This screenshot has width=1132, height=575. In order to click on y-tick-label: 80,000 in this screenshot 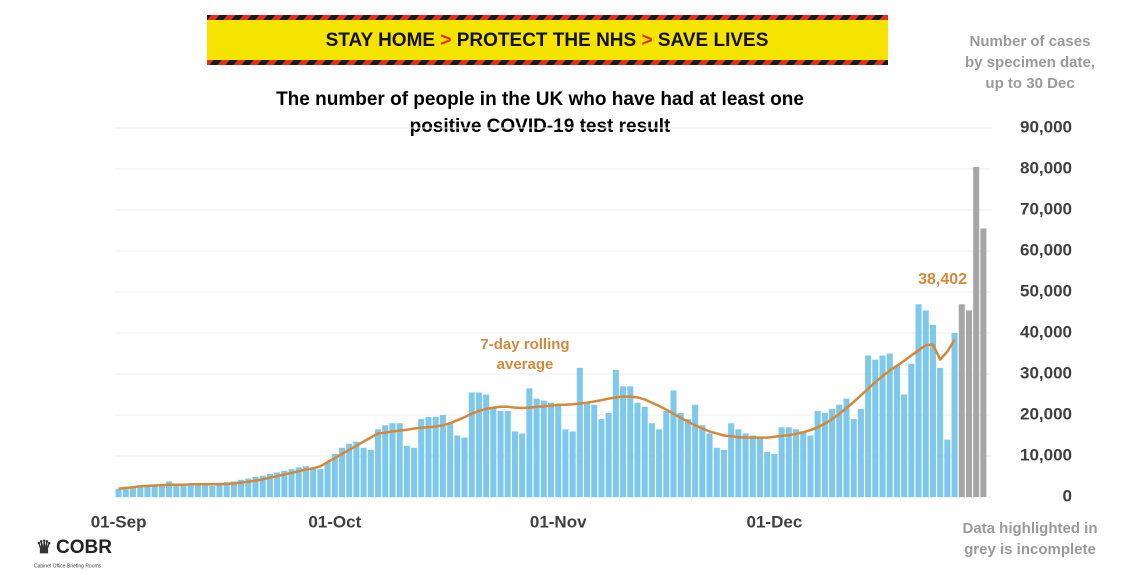, I will do `click(1046, 167)`.